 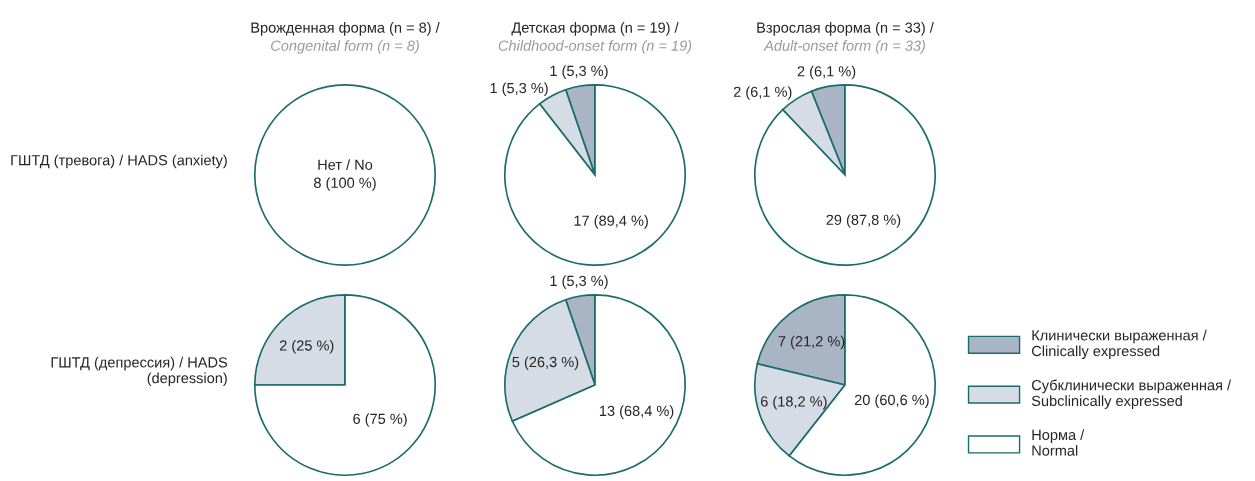 What do you see at coordinates (793, 402) in the screenshot?
I see `data-label: 6 (18,2 %)` at bounding box center [793, 402].